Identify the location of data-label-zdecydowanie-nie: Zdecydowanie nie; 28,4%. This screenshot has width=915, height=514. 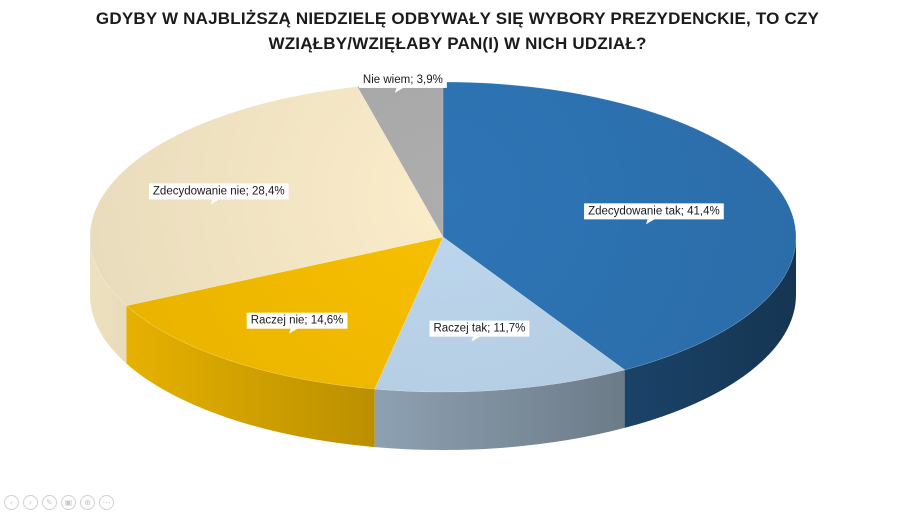
(218, 194).